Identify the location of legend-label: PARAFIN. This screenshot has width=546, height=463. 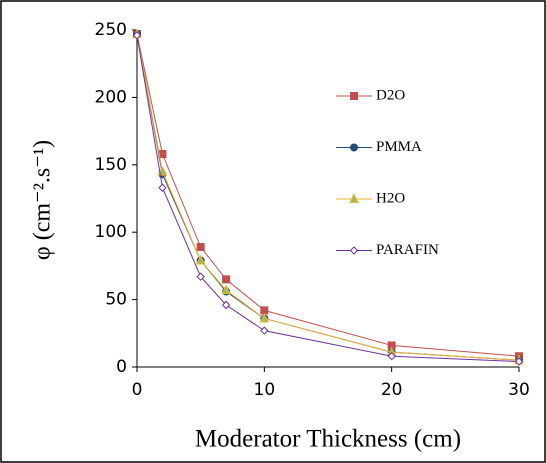
(407, 250).